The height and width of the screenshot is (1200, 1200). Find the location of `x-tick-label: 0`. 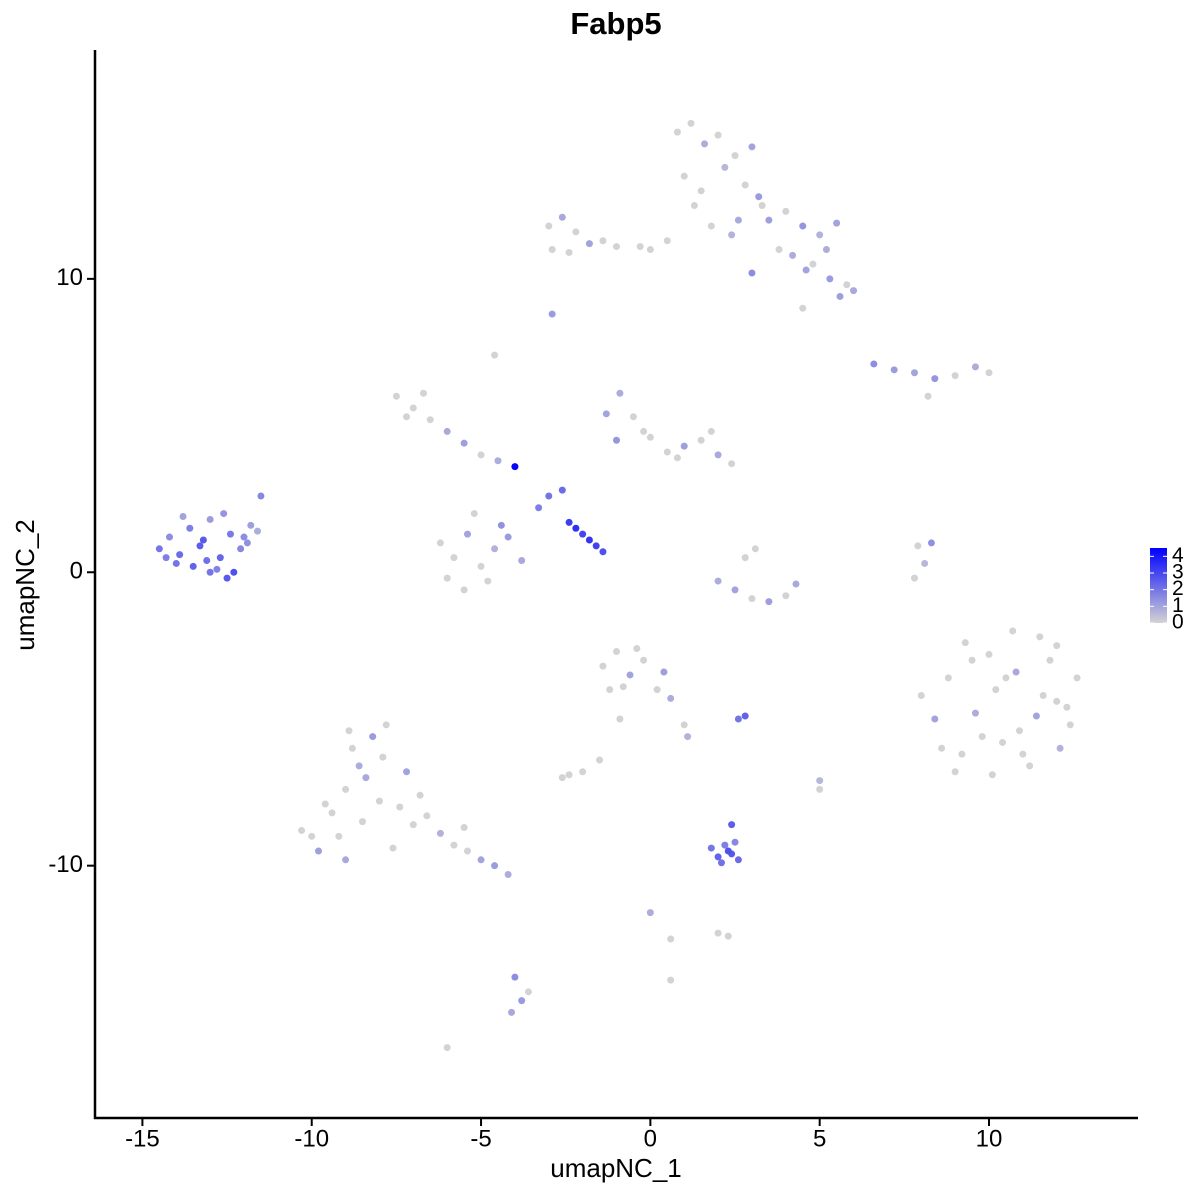

x-tick-label: 0 is located at coordinates (650, 1138).